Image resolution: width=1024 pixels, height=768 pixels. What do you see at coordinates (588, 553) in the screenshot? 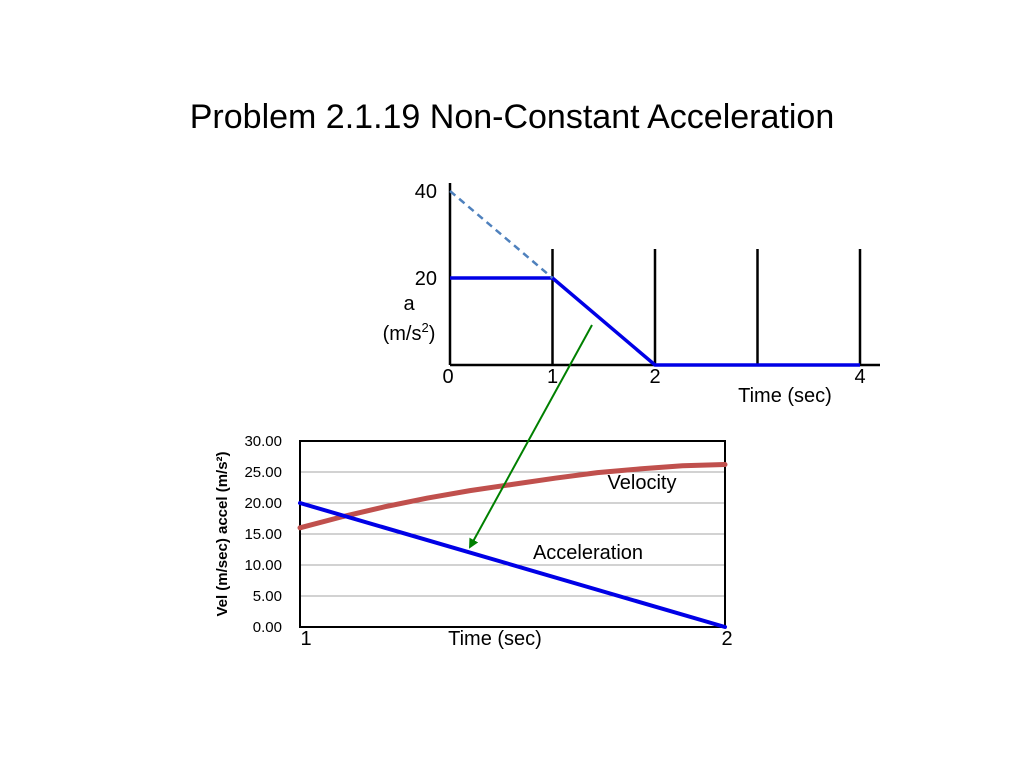
I see `acceleration-series-label: Acceleration` at bounding box center [588, 553].